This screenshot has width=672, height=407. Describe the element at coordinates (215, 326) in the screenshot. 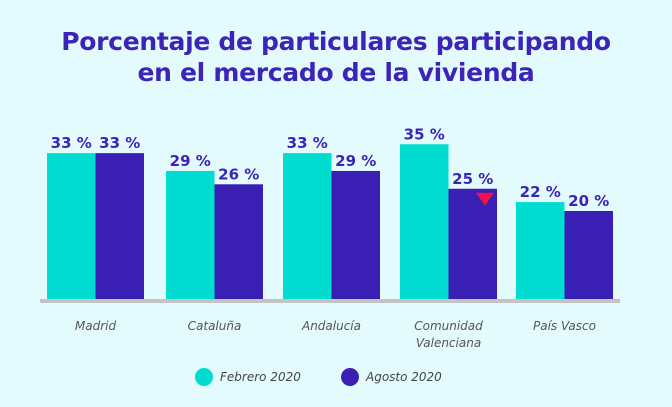

I see `x-tick-label: Cataluña` at that location.